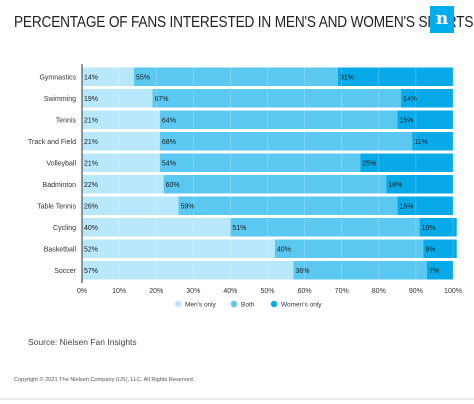 This screenshot has height=404, width=474. I want to click on x-tick-label: 20%, so click(156, 291).